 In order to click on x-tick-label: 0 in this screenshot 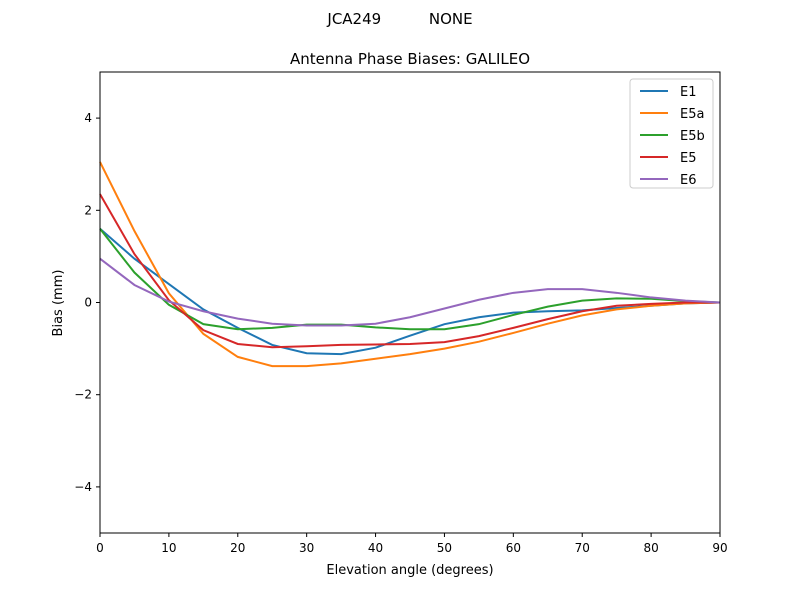, I will do `click(100, 548)`.